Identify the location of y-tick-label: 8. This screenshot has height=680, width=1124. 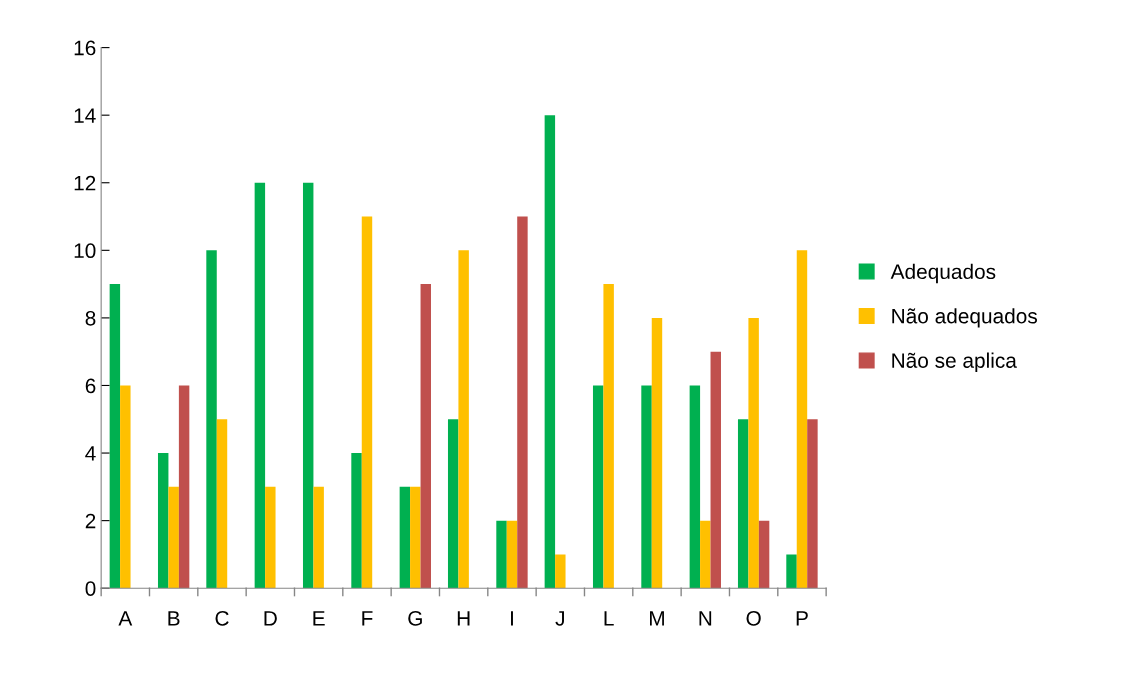
(90, 318).